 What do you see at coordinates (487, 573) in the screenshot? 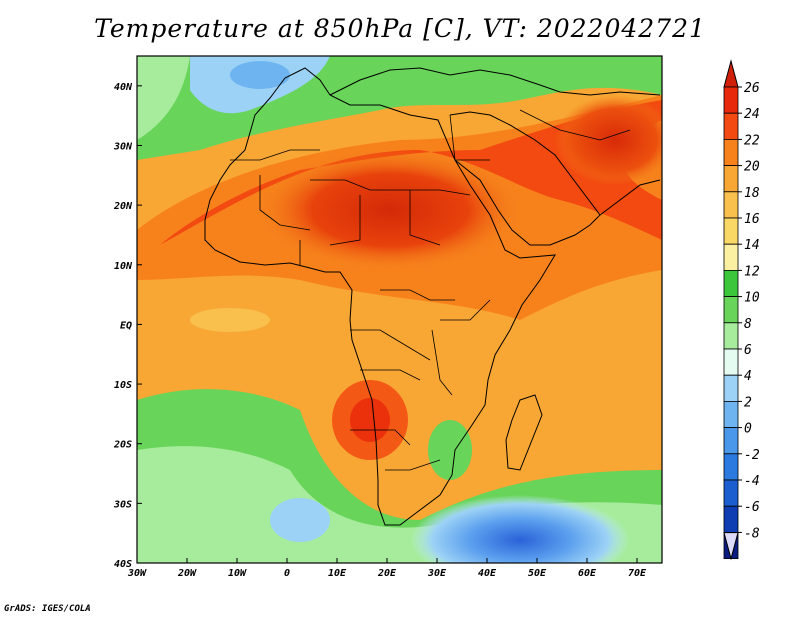
I see `lon-tick-label: 40E` at bounding box center [487, 573].